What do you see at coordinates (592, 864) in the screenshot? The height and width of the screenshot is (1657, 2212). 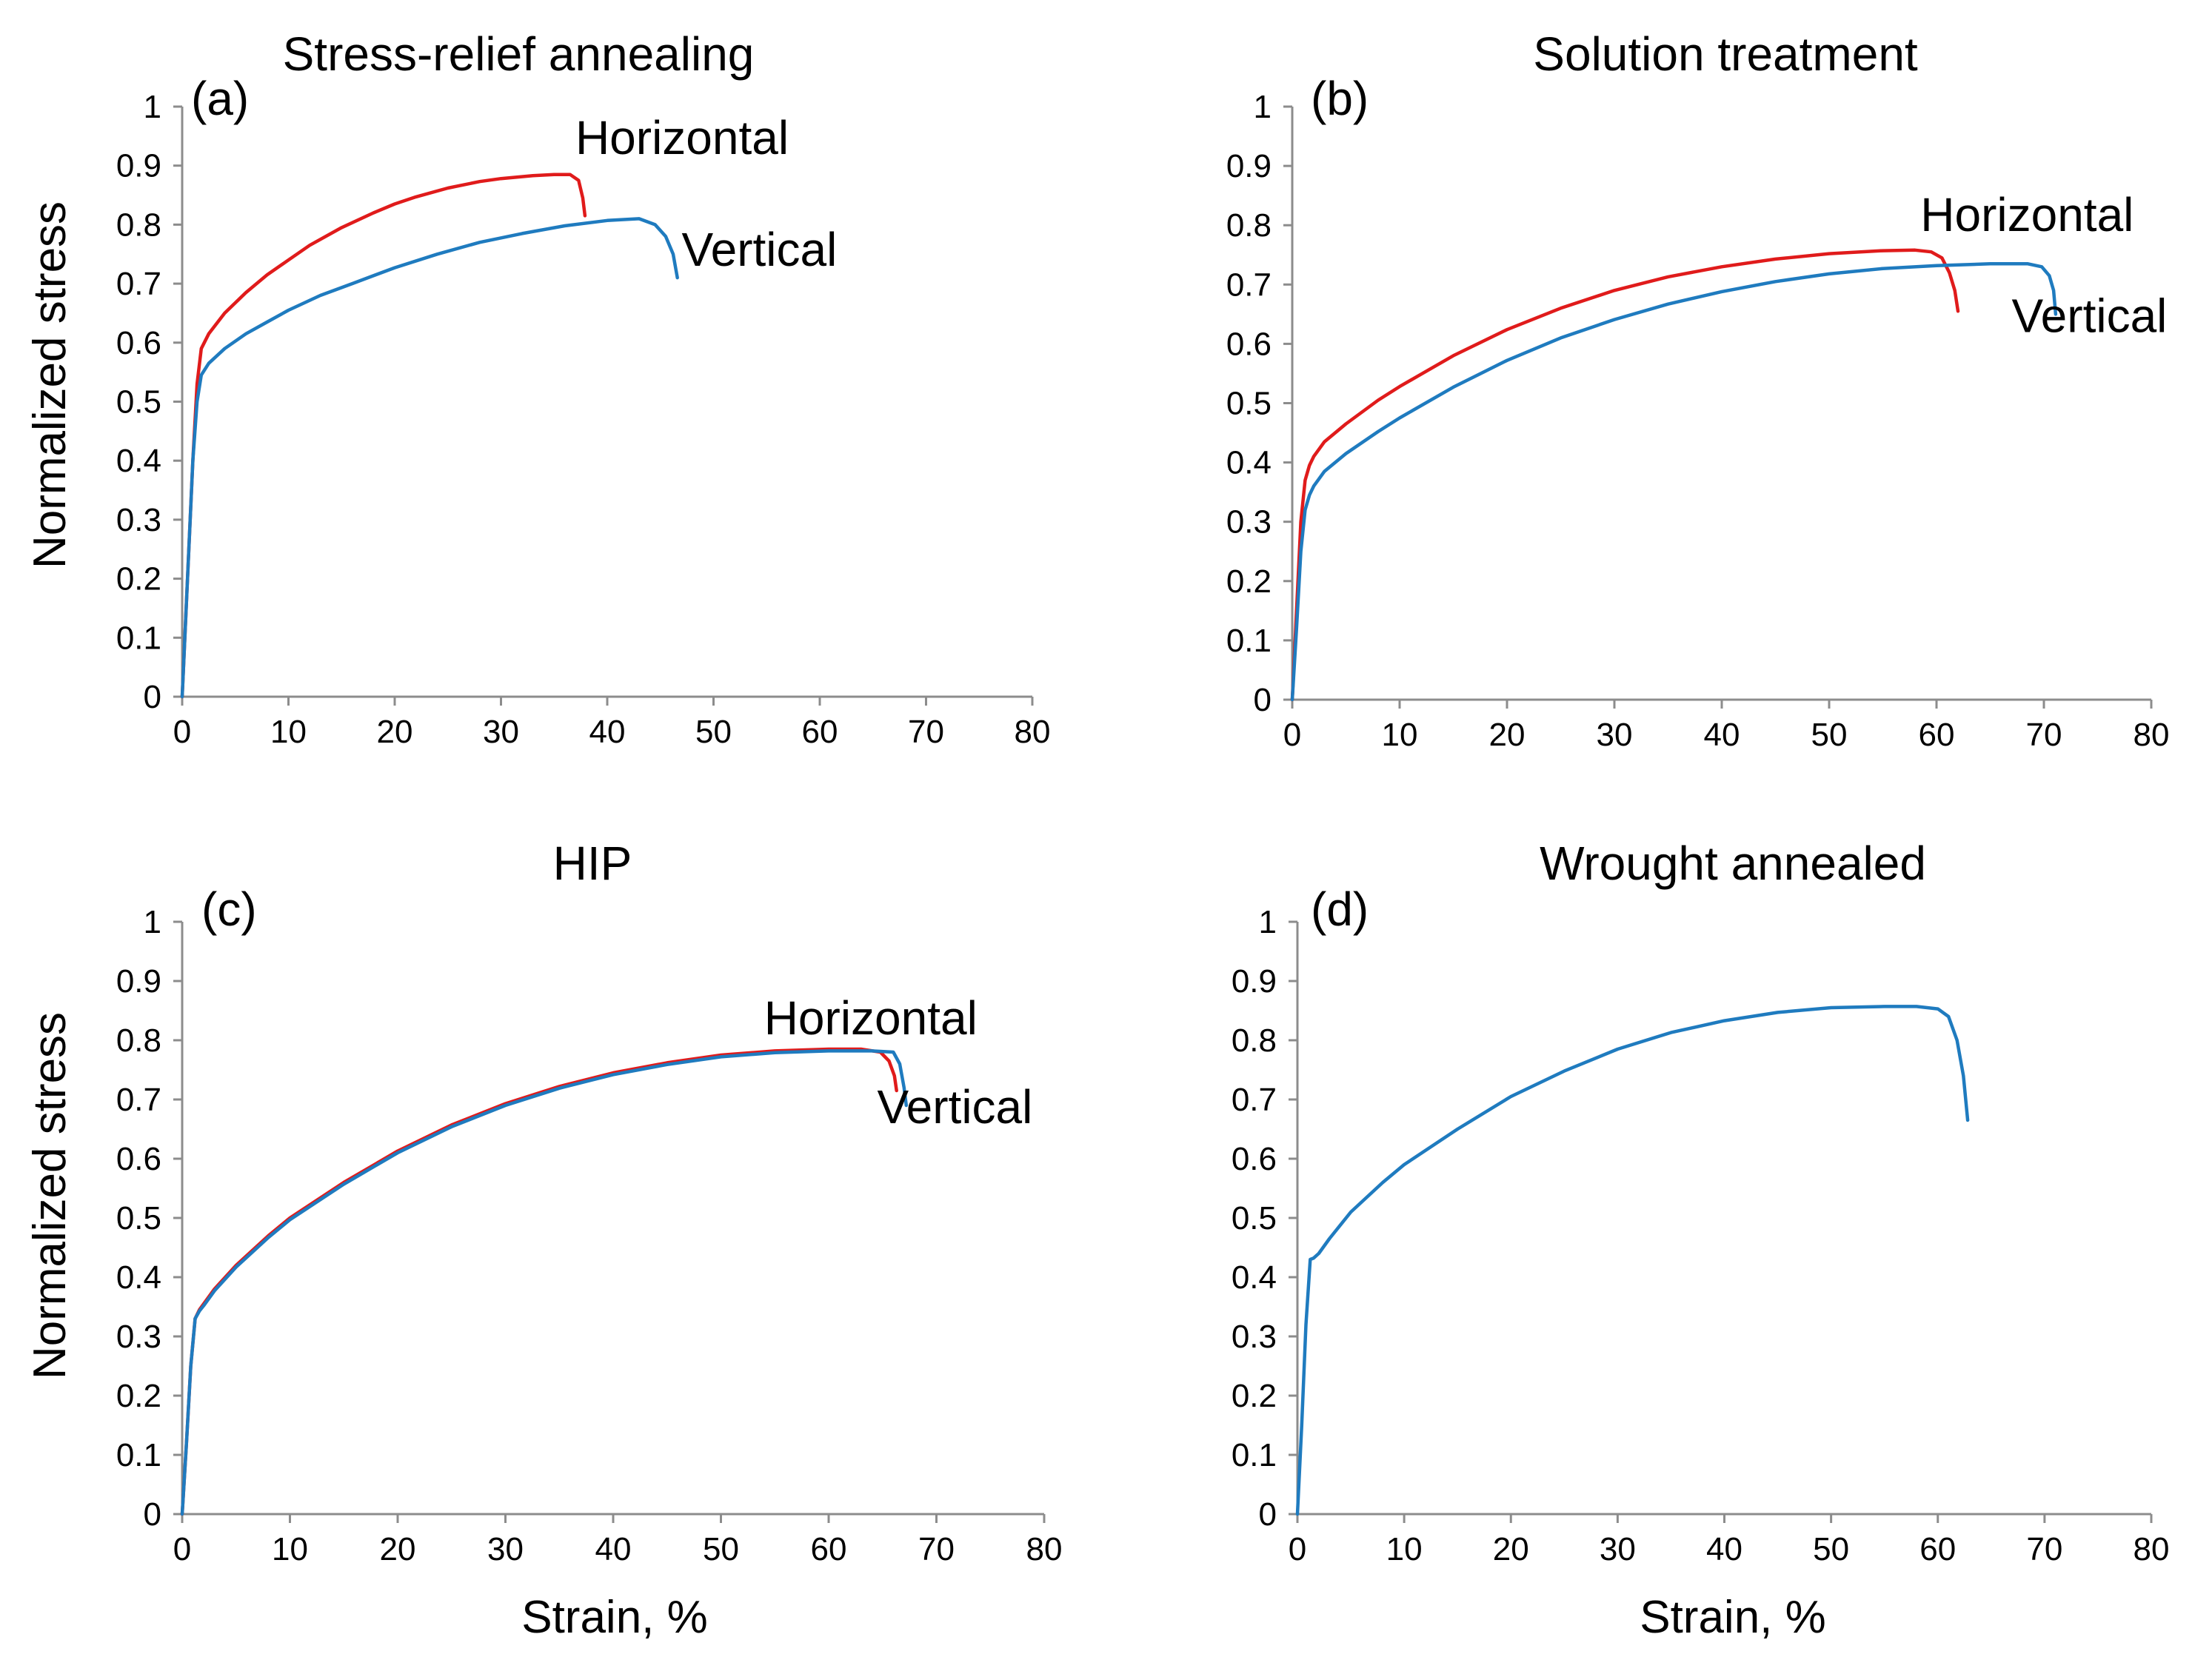 I see `chart-title: HIP` at bounding box center [592, 864].